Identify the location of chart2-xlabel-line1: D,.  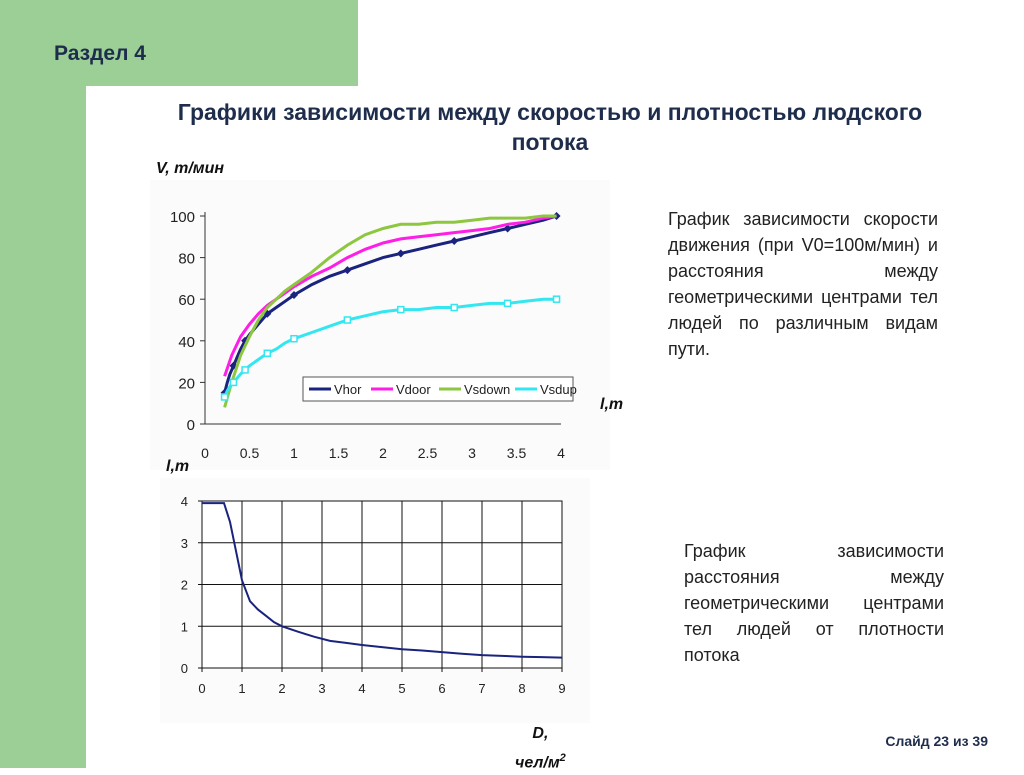
(540, 733).